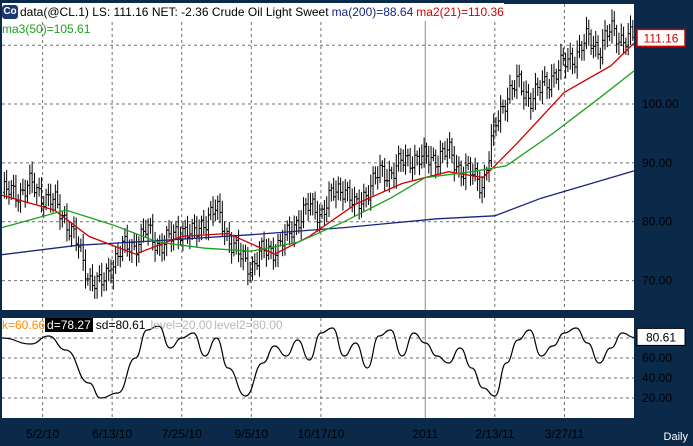  What do you see at coordinates (120, 325) in the screenshot?
I see `stoch-sd-label: sd=80.61` at bounding box center [120, 325].